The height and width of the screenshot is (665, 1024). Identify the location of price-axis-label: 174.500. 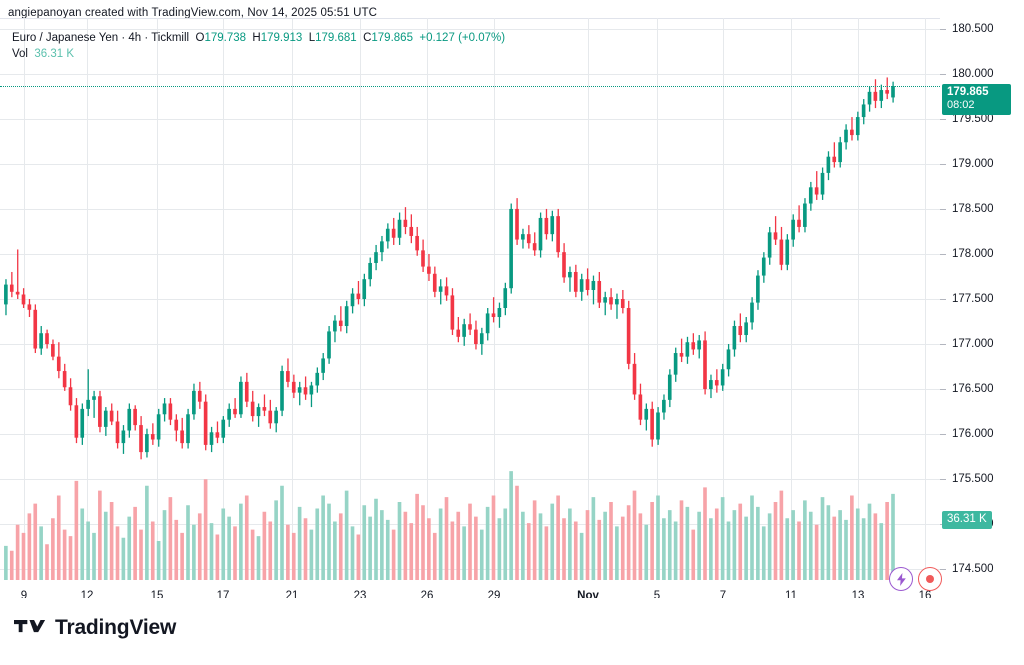
(973, 569).